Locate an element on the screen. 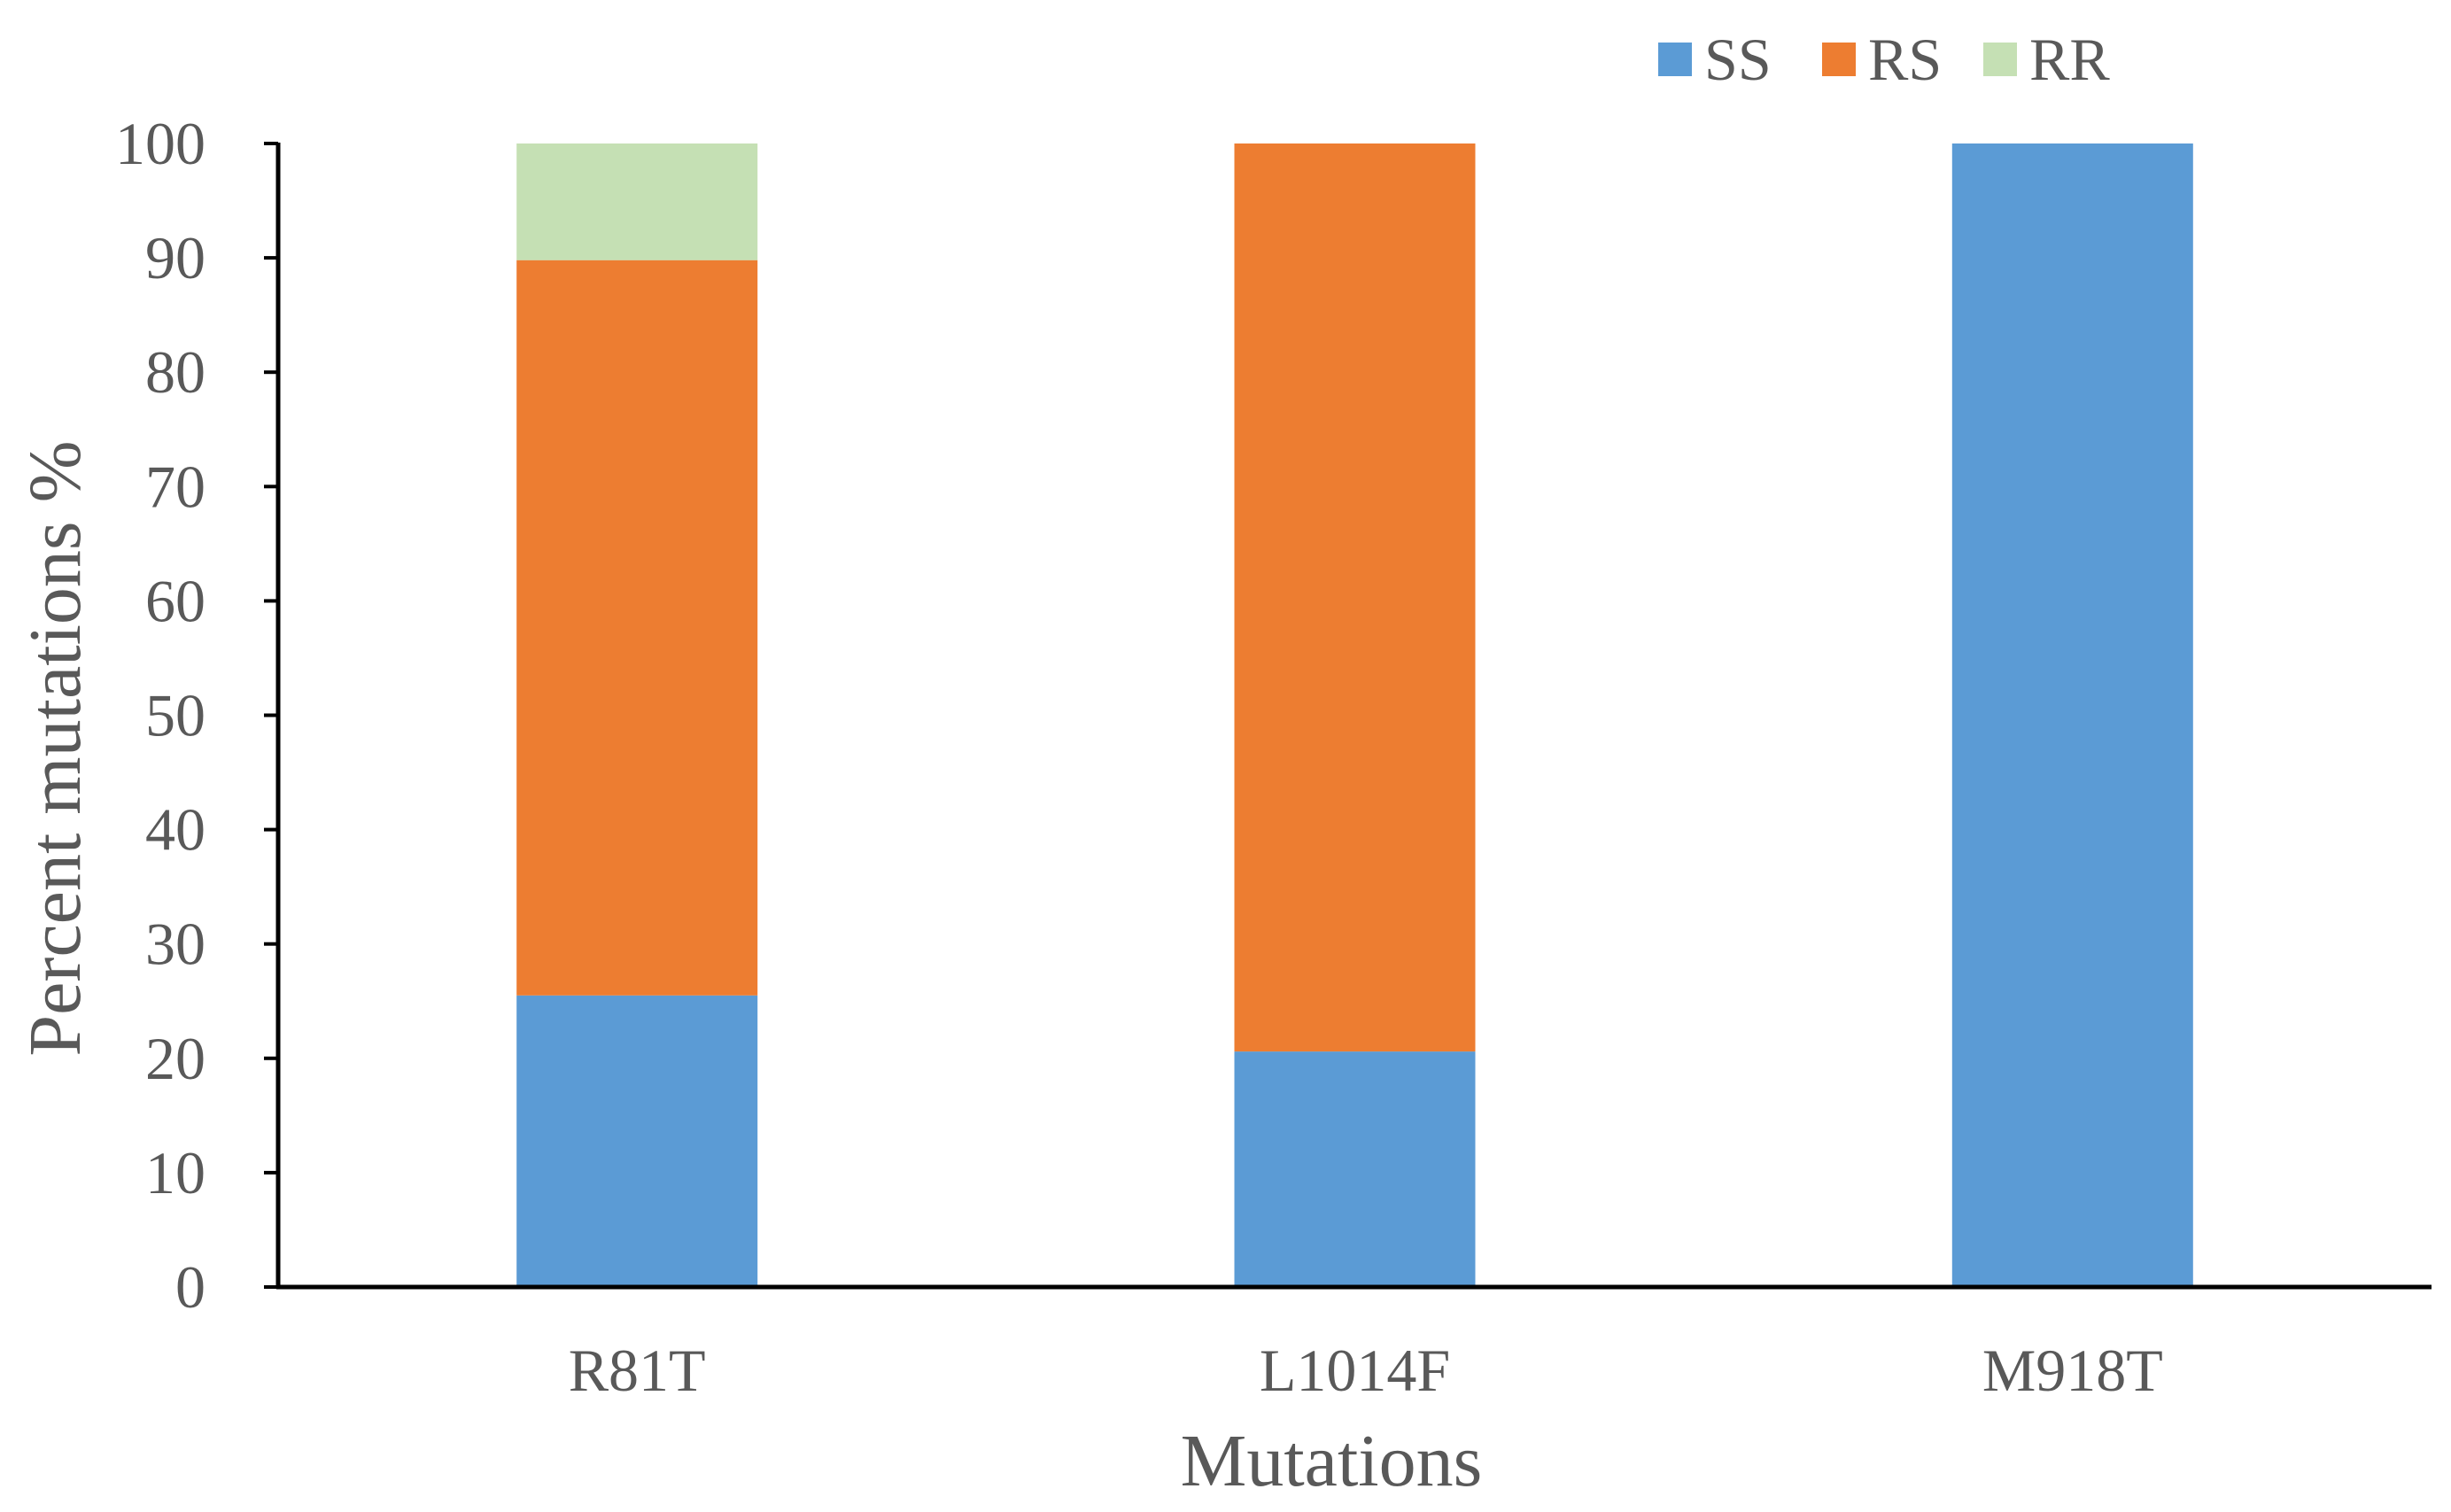 The height and width of the screenshot is (1512, 2451). legend-swatch-ss is located at coordinates (1675, 60).